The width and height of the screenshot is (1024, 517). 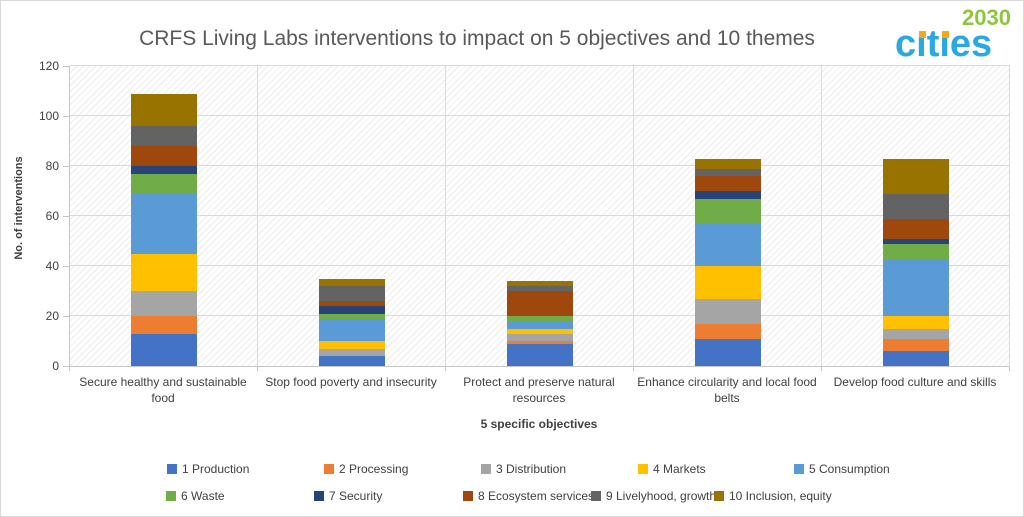 I want to click on y-tick-label: 80, so click(x=52, y=166).